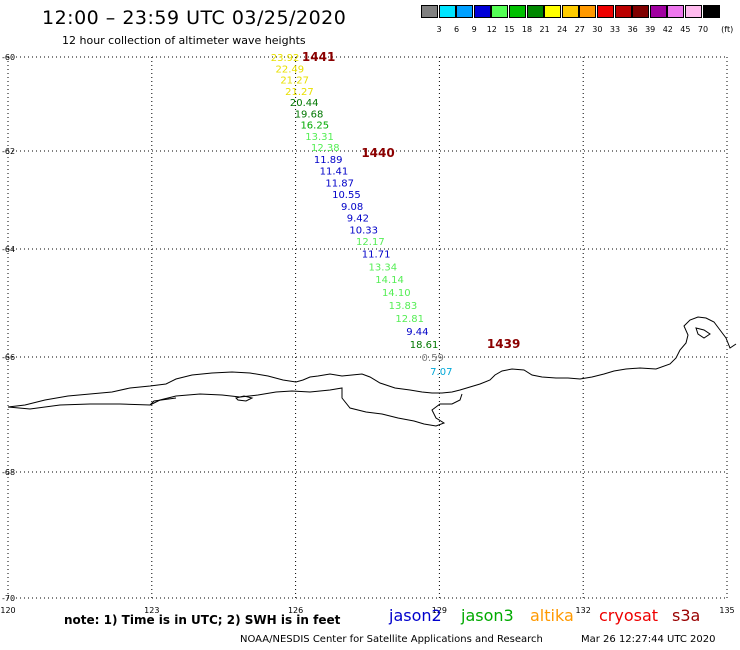 Image resolution: width=740 pixels, height=650 pixels. What do you see at coordinates (650, 29) in the screenshot?
I see `legend-label: 39` at bounding box center [650, 29].